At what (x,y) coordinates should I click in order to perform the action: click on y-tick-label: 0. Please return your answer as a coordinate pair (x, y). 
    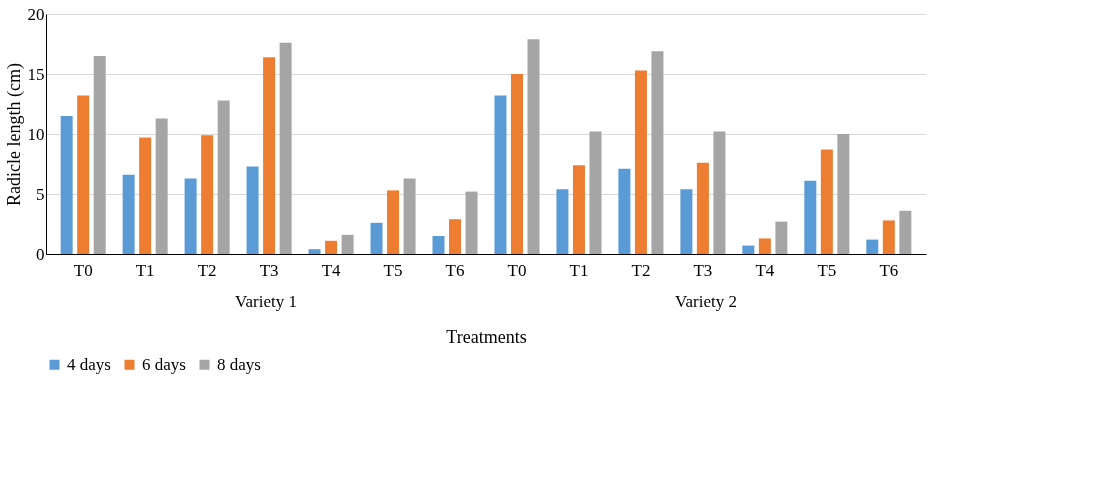
    Looking at the image, I should click on (40, 254).